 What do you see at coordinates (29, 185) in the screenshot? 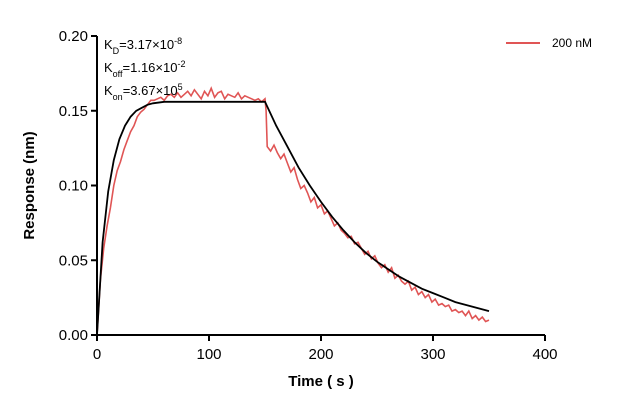
I see `y-axis-title: Response (nm)` at bounding box center [29, 185].